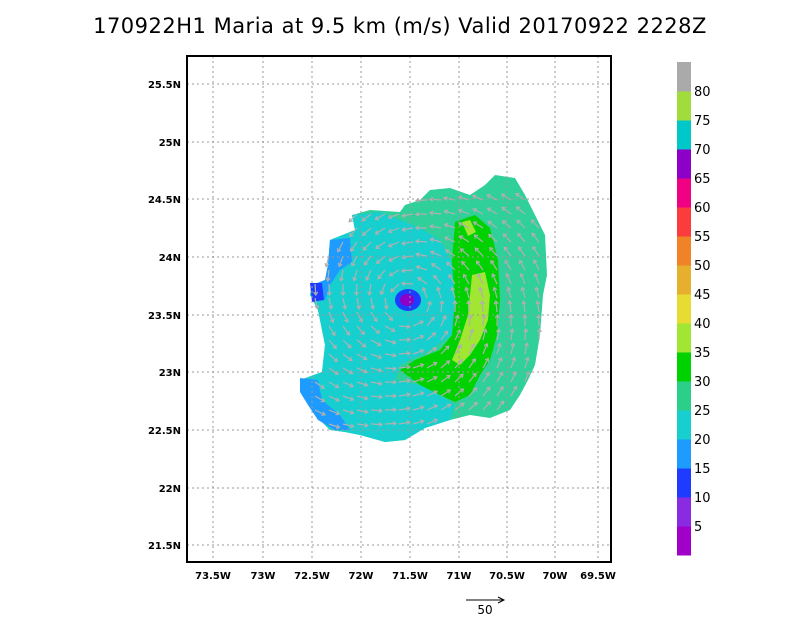 The image size is (800, 618). I want to click on lat-label: 22N, so click(170, 489).